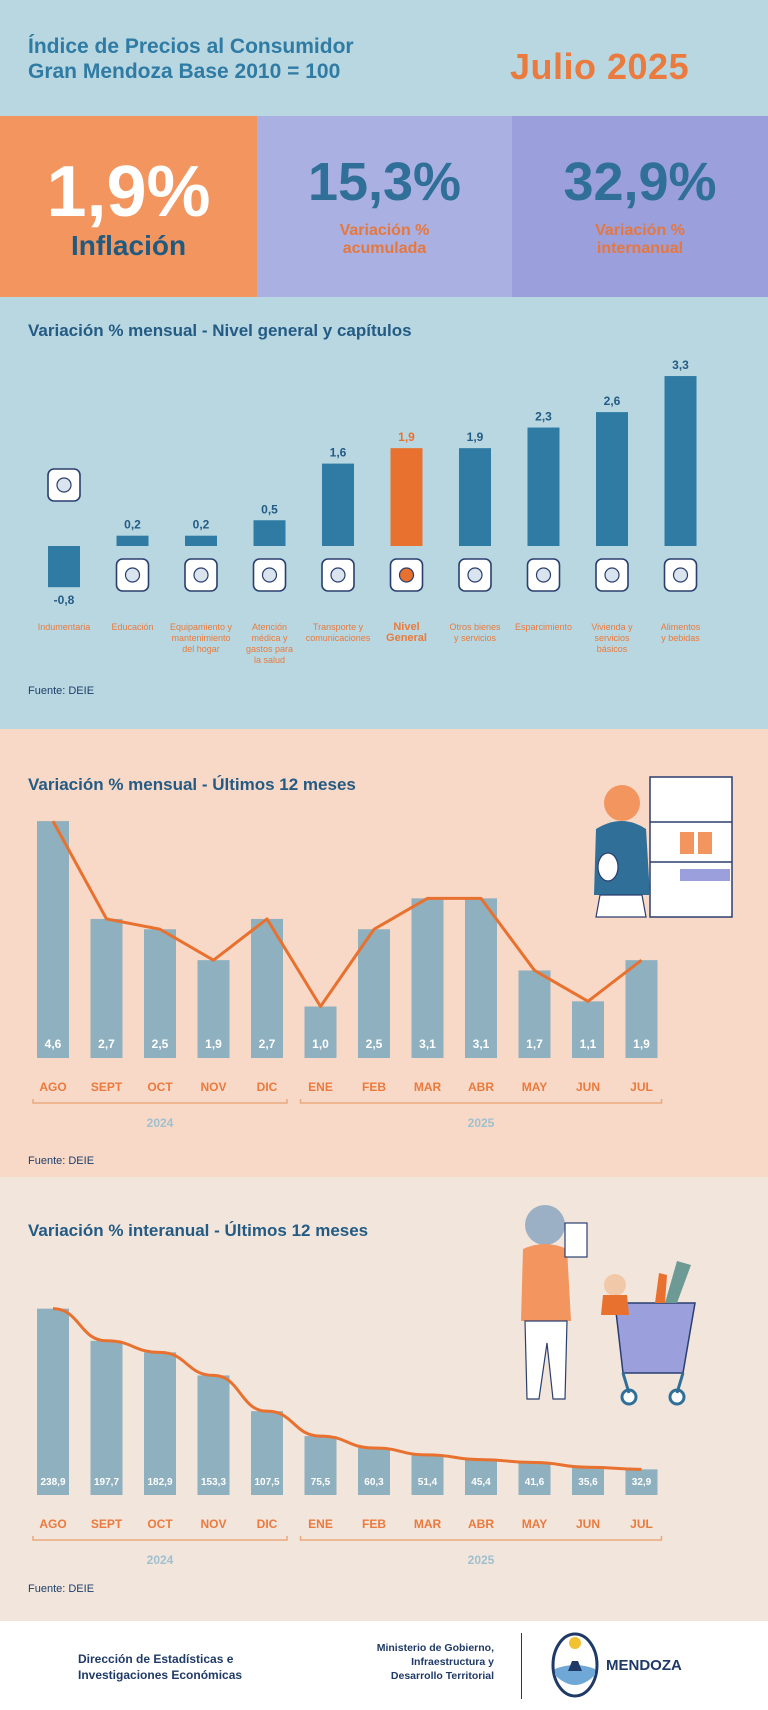 The height and width of the screenshot is (1710, 768). I want to click on data-label: 32,9, so click(642, 1482).